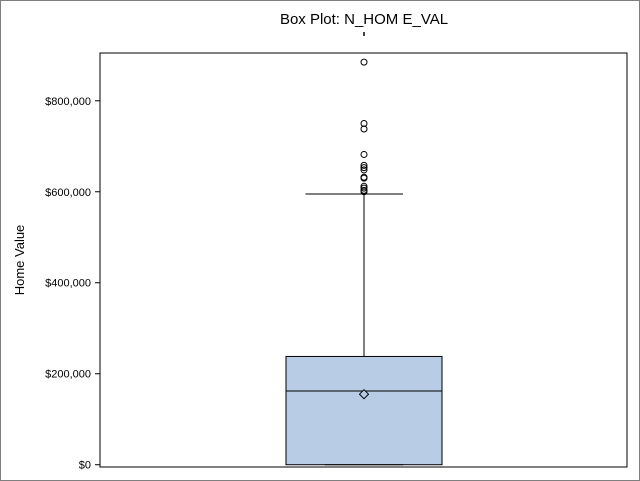  Describe the element at coordinates (19, 260) in the screenshot. I see `y-axis-label: Home Value` at that location.